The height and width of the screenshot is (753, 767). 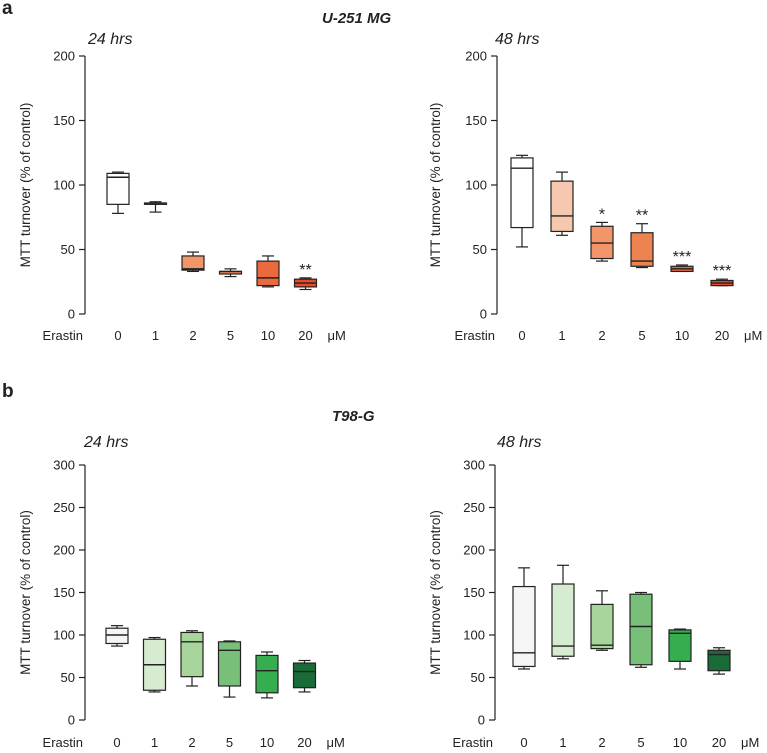 What do you see at coordinates (602, 214) in the screenshot?
I see `significance-label: *` at bounding box center [602, 214].